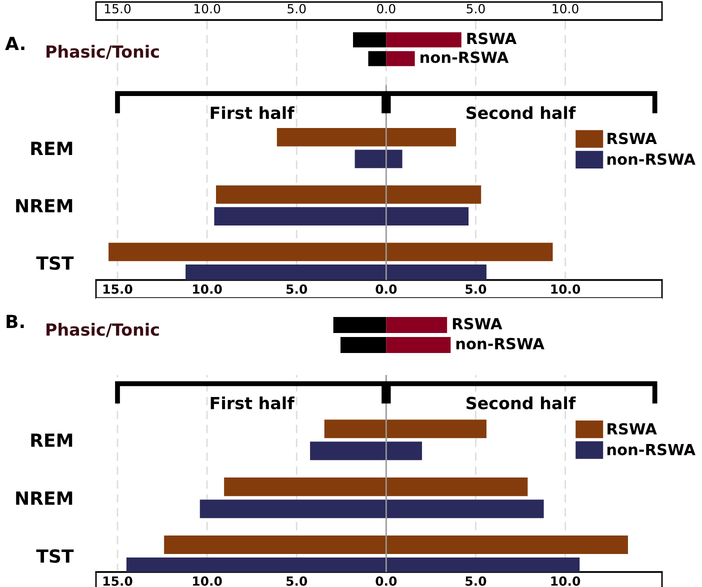 This screenshot has height=587, width=702. What do you see at coordinates (15, 321) in the screenshot?
I see `text: B.` at bounding box center [15, 321].